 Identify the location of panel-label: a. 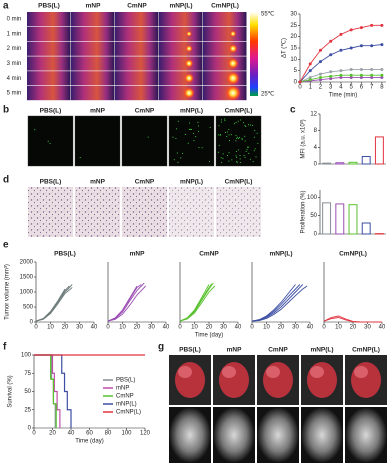
(6, 6).